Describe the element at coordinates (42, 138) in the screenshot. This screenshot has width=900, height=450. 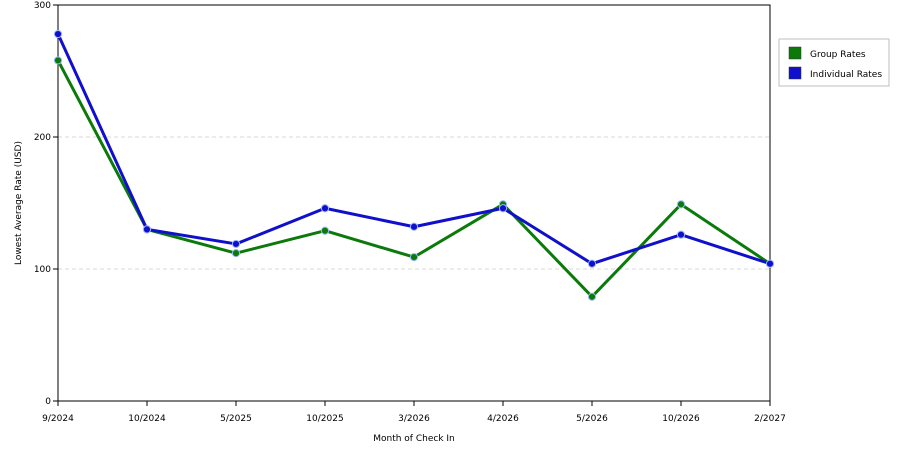
I see `y-tick-label: 200` at that location.